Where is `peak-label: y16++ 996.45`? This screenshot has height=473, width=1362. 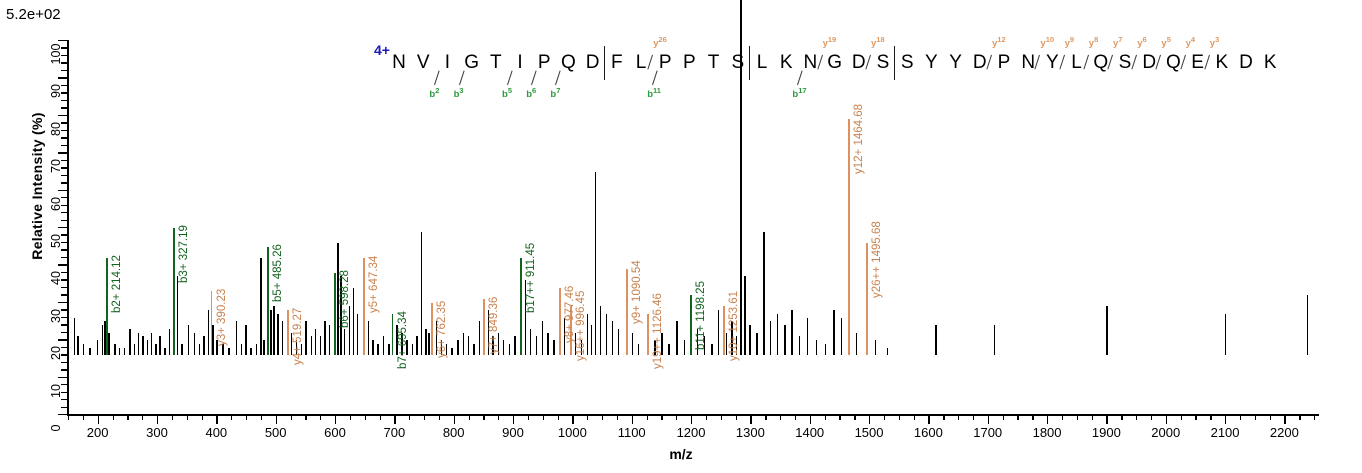 peak-label: y16++ 996.45 is located at coordinates (581, 326).